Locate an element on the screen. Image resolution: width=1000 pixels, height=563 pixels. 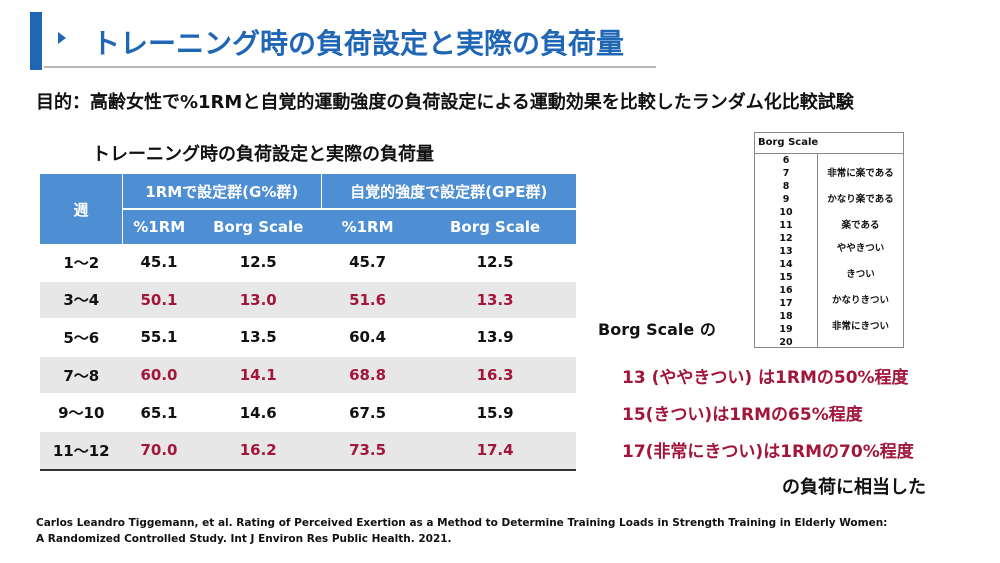
group1-header: 1RMで設定群(G%群) is located at coordinates (222, 192).